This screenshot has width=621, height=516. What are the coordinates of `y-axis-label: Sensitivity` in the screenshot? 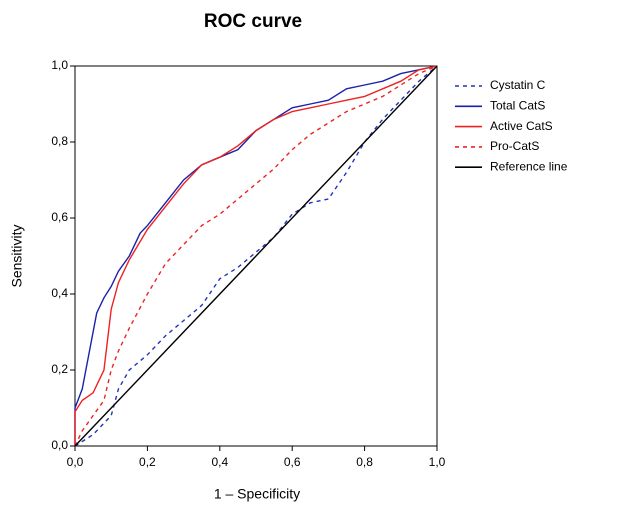 It's located at (17, 255).